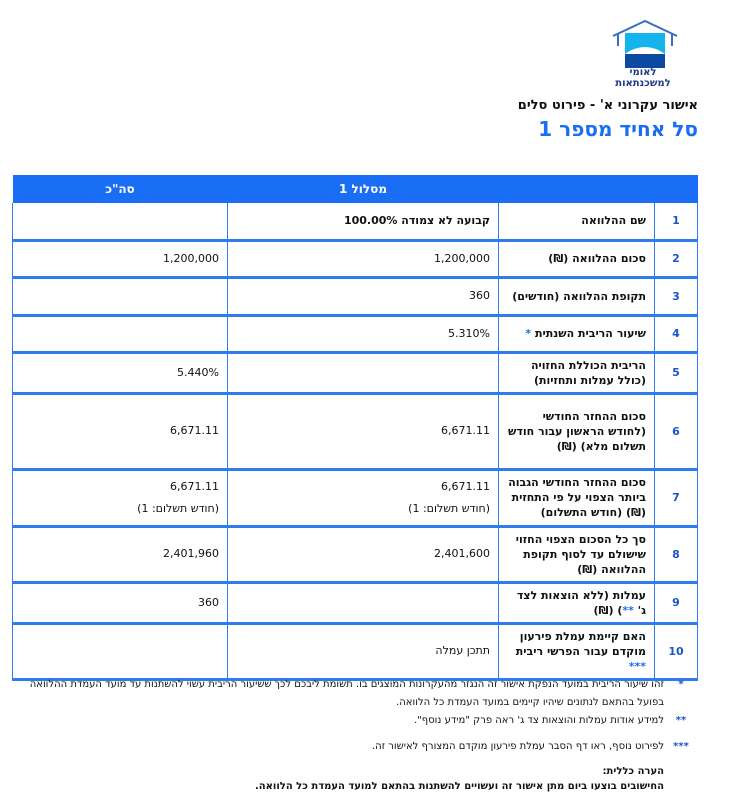 This screenshot has width=734, height=798. Describe the element at coordinates (363, 297) in the screenshot. I see `route-value: 360` at that location.